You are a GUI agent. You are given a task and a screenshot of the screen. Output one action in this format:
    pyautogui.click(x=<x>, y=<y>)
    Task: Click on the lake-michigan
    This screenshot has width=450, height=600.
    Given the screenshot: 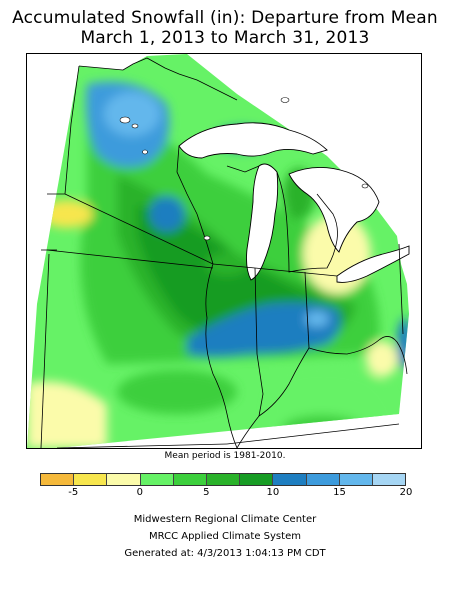 What is the action you would take?
    pyautogui.click(x=262, y=222)
    